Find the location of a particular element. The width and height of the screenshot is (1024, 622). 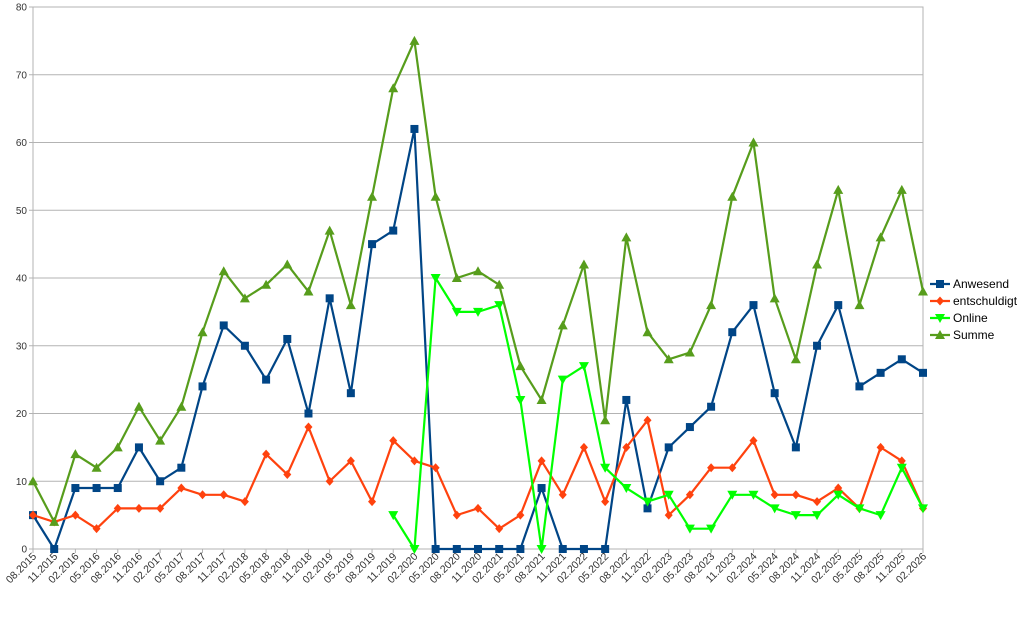

legend-item-summe: Summe is located at coordinates (962, 335).